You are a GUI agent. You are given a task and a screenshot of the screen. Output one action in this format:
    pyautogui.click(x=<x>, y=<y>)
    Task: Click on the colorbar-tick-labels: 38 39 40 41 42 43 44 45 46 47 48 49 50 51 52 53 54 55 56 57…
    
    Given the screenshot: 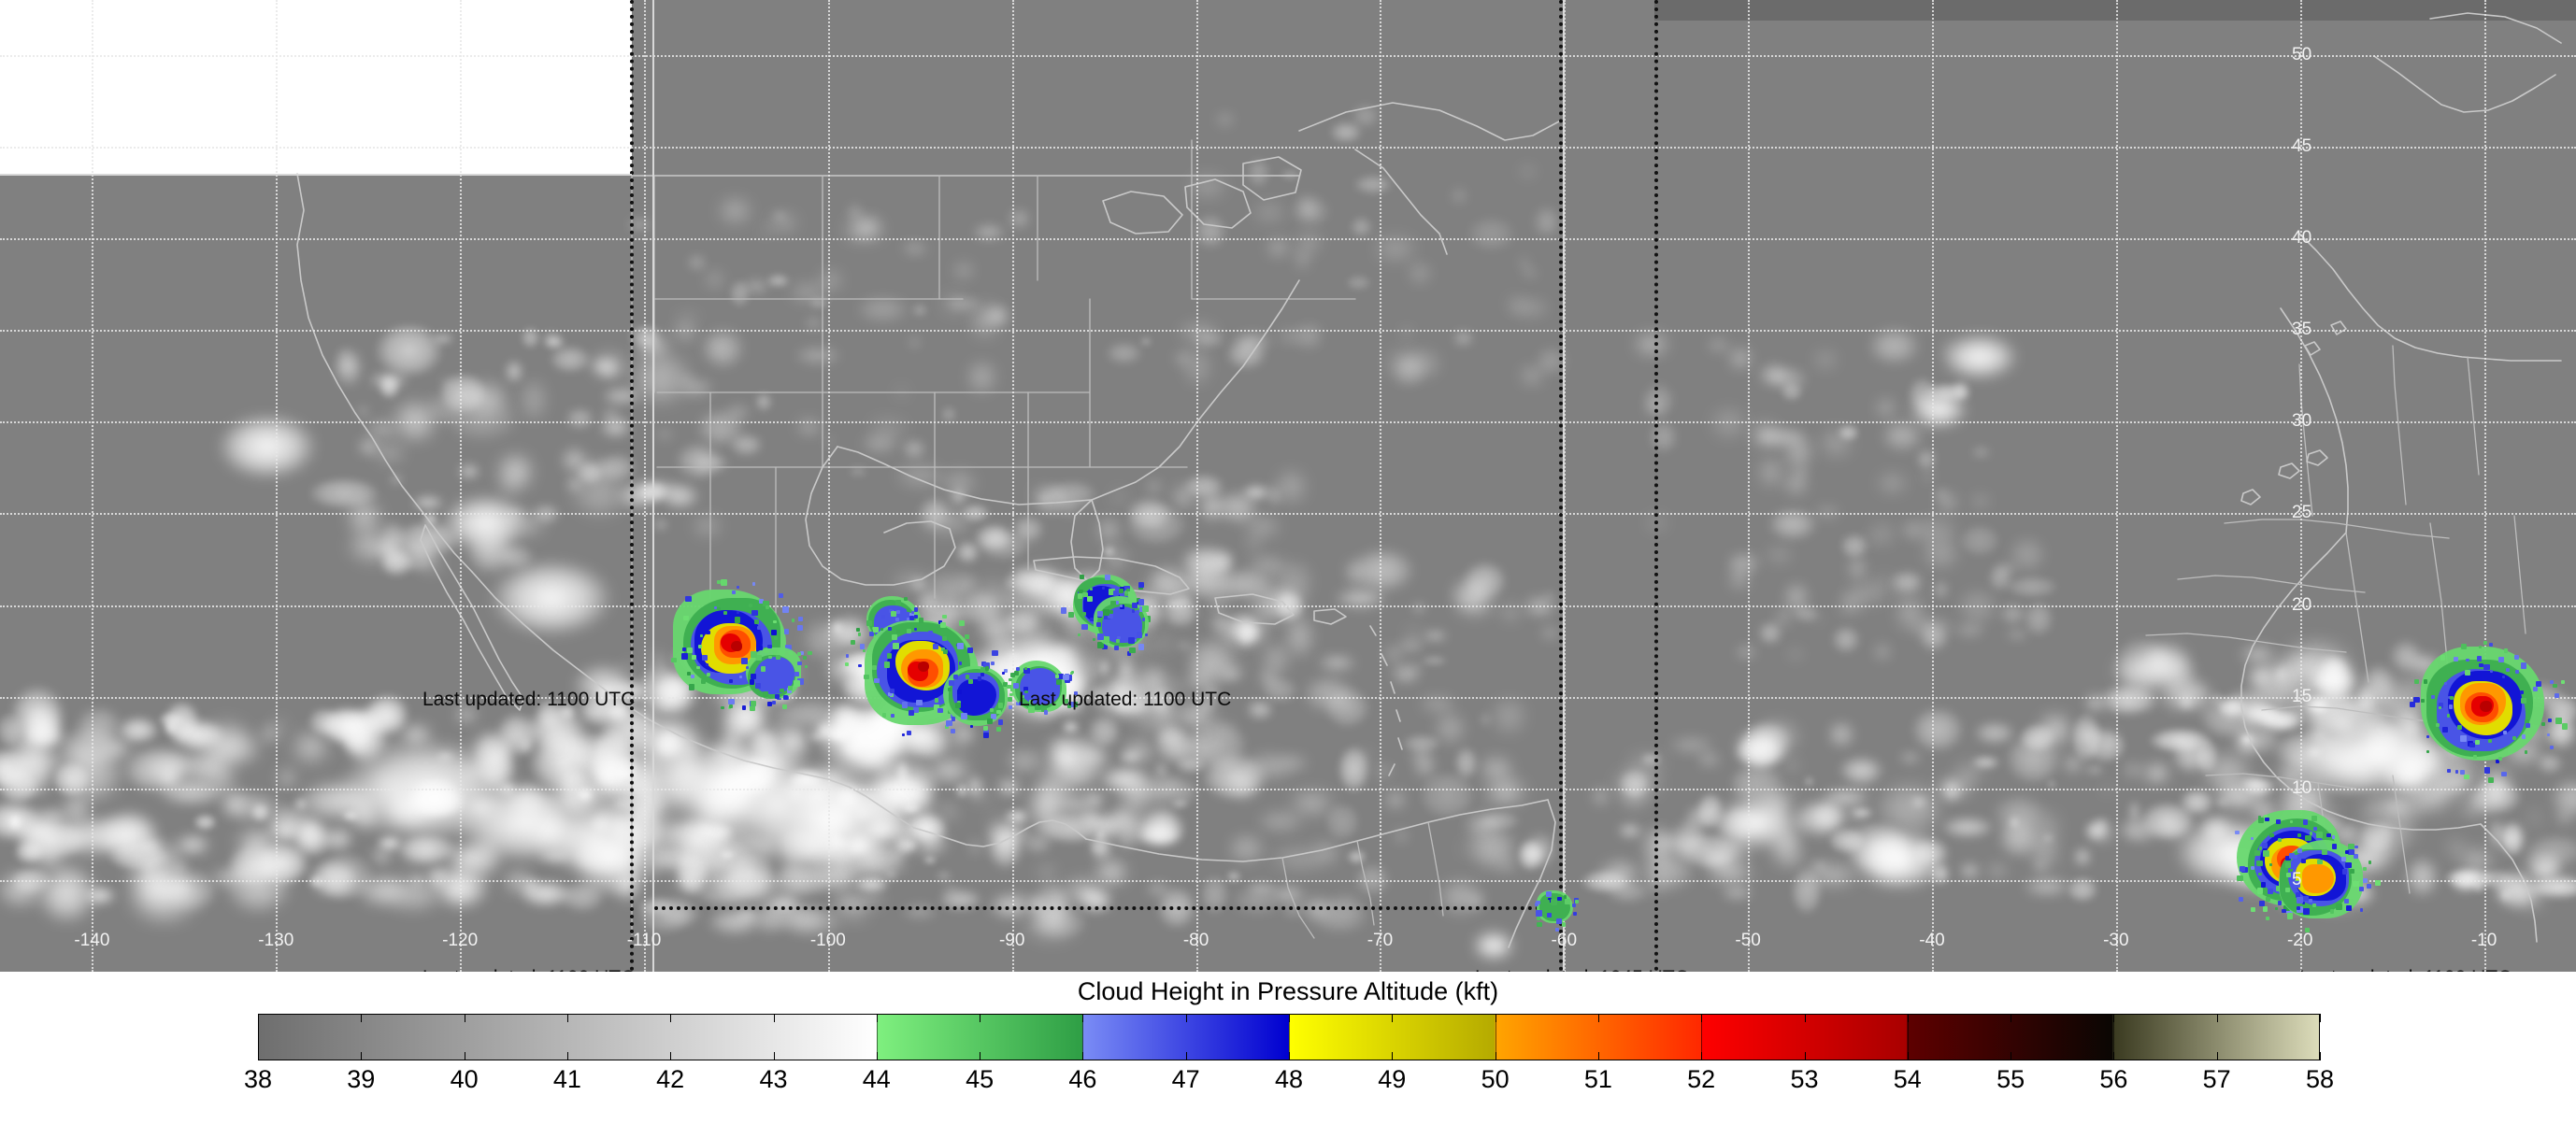 What is the action you would take?
    pyautogui.click(x=1289, y=1084)
    